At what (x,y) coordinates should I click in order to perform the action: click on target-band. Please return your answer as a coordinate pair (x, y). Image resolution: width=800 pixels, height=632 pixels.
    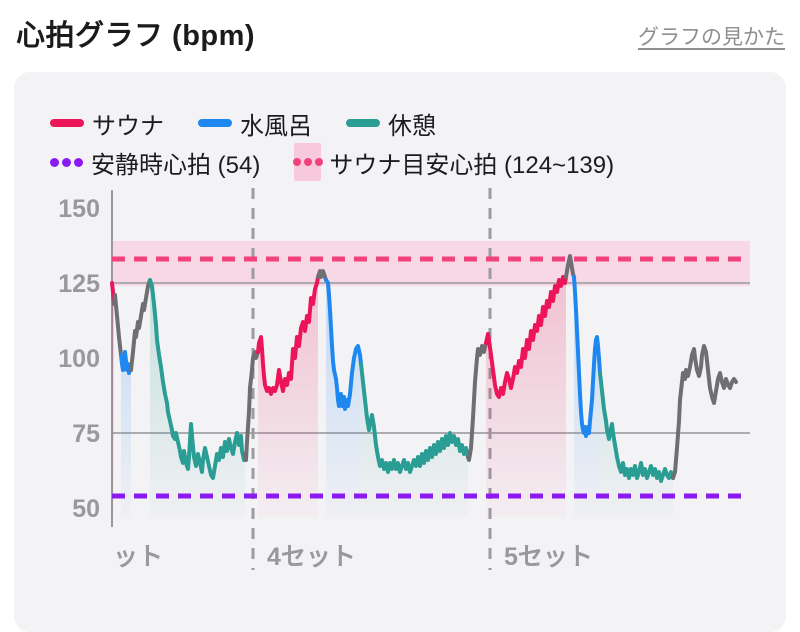
    Looking at the image, I should click on (431, 263).